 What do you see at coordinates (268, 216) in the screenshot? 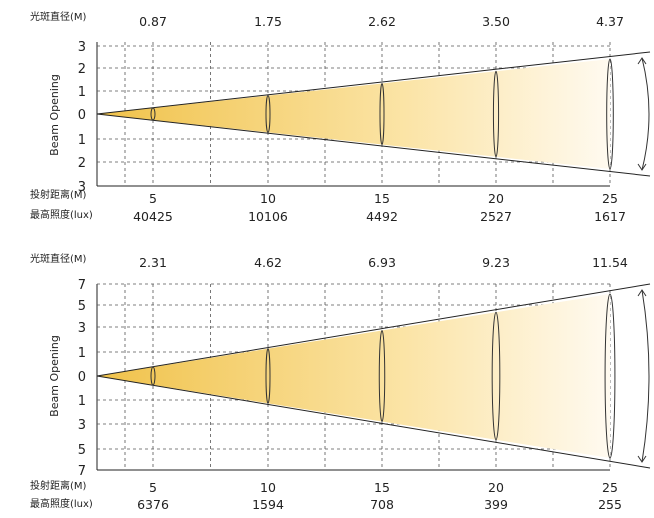
I see `chart1-illuminance-value: 10106` at bounding box center [268, 216].